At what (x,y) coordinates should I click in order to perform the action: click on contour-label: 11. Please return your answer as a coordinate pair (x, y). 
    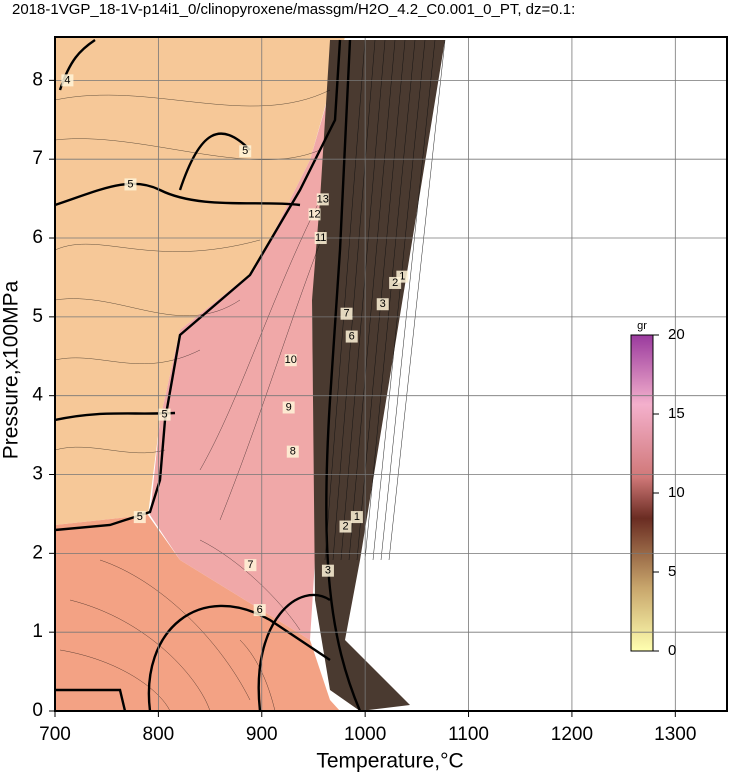
    Looking at the image, I should click on (320, 238).